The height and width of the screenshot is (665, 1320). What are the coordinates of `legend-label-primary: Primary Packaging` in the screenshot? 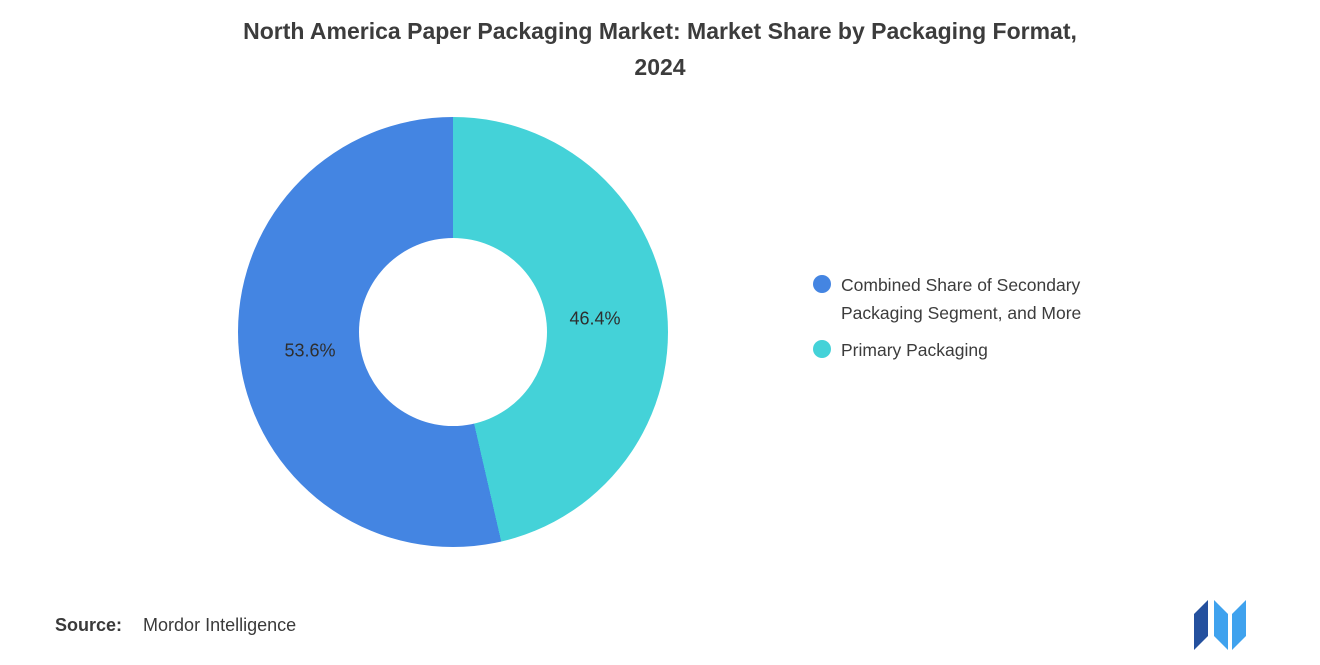 It's located at (914, 350).